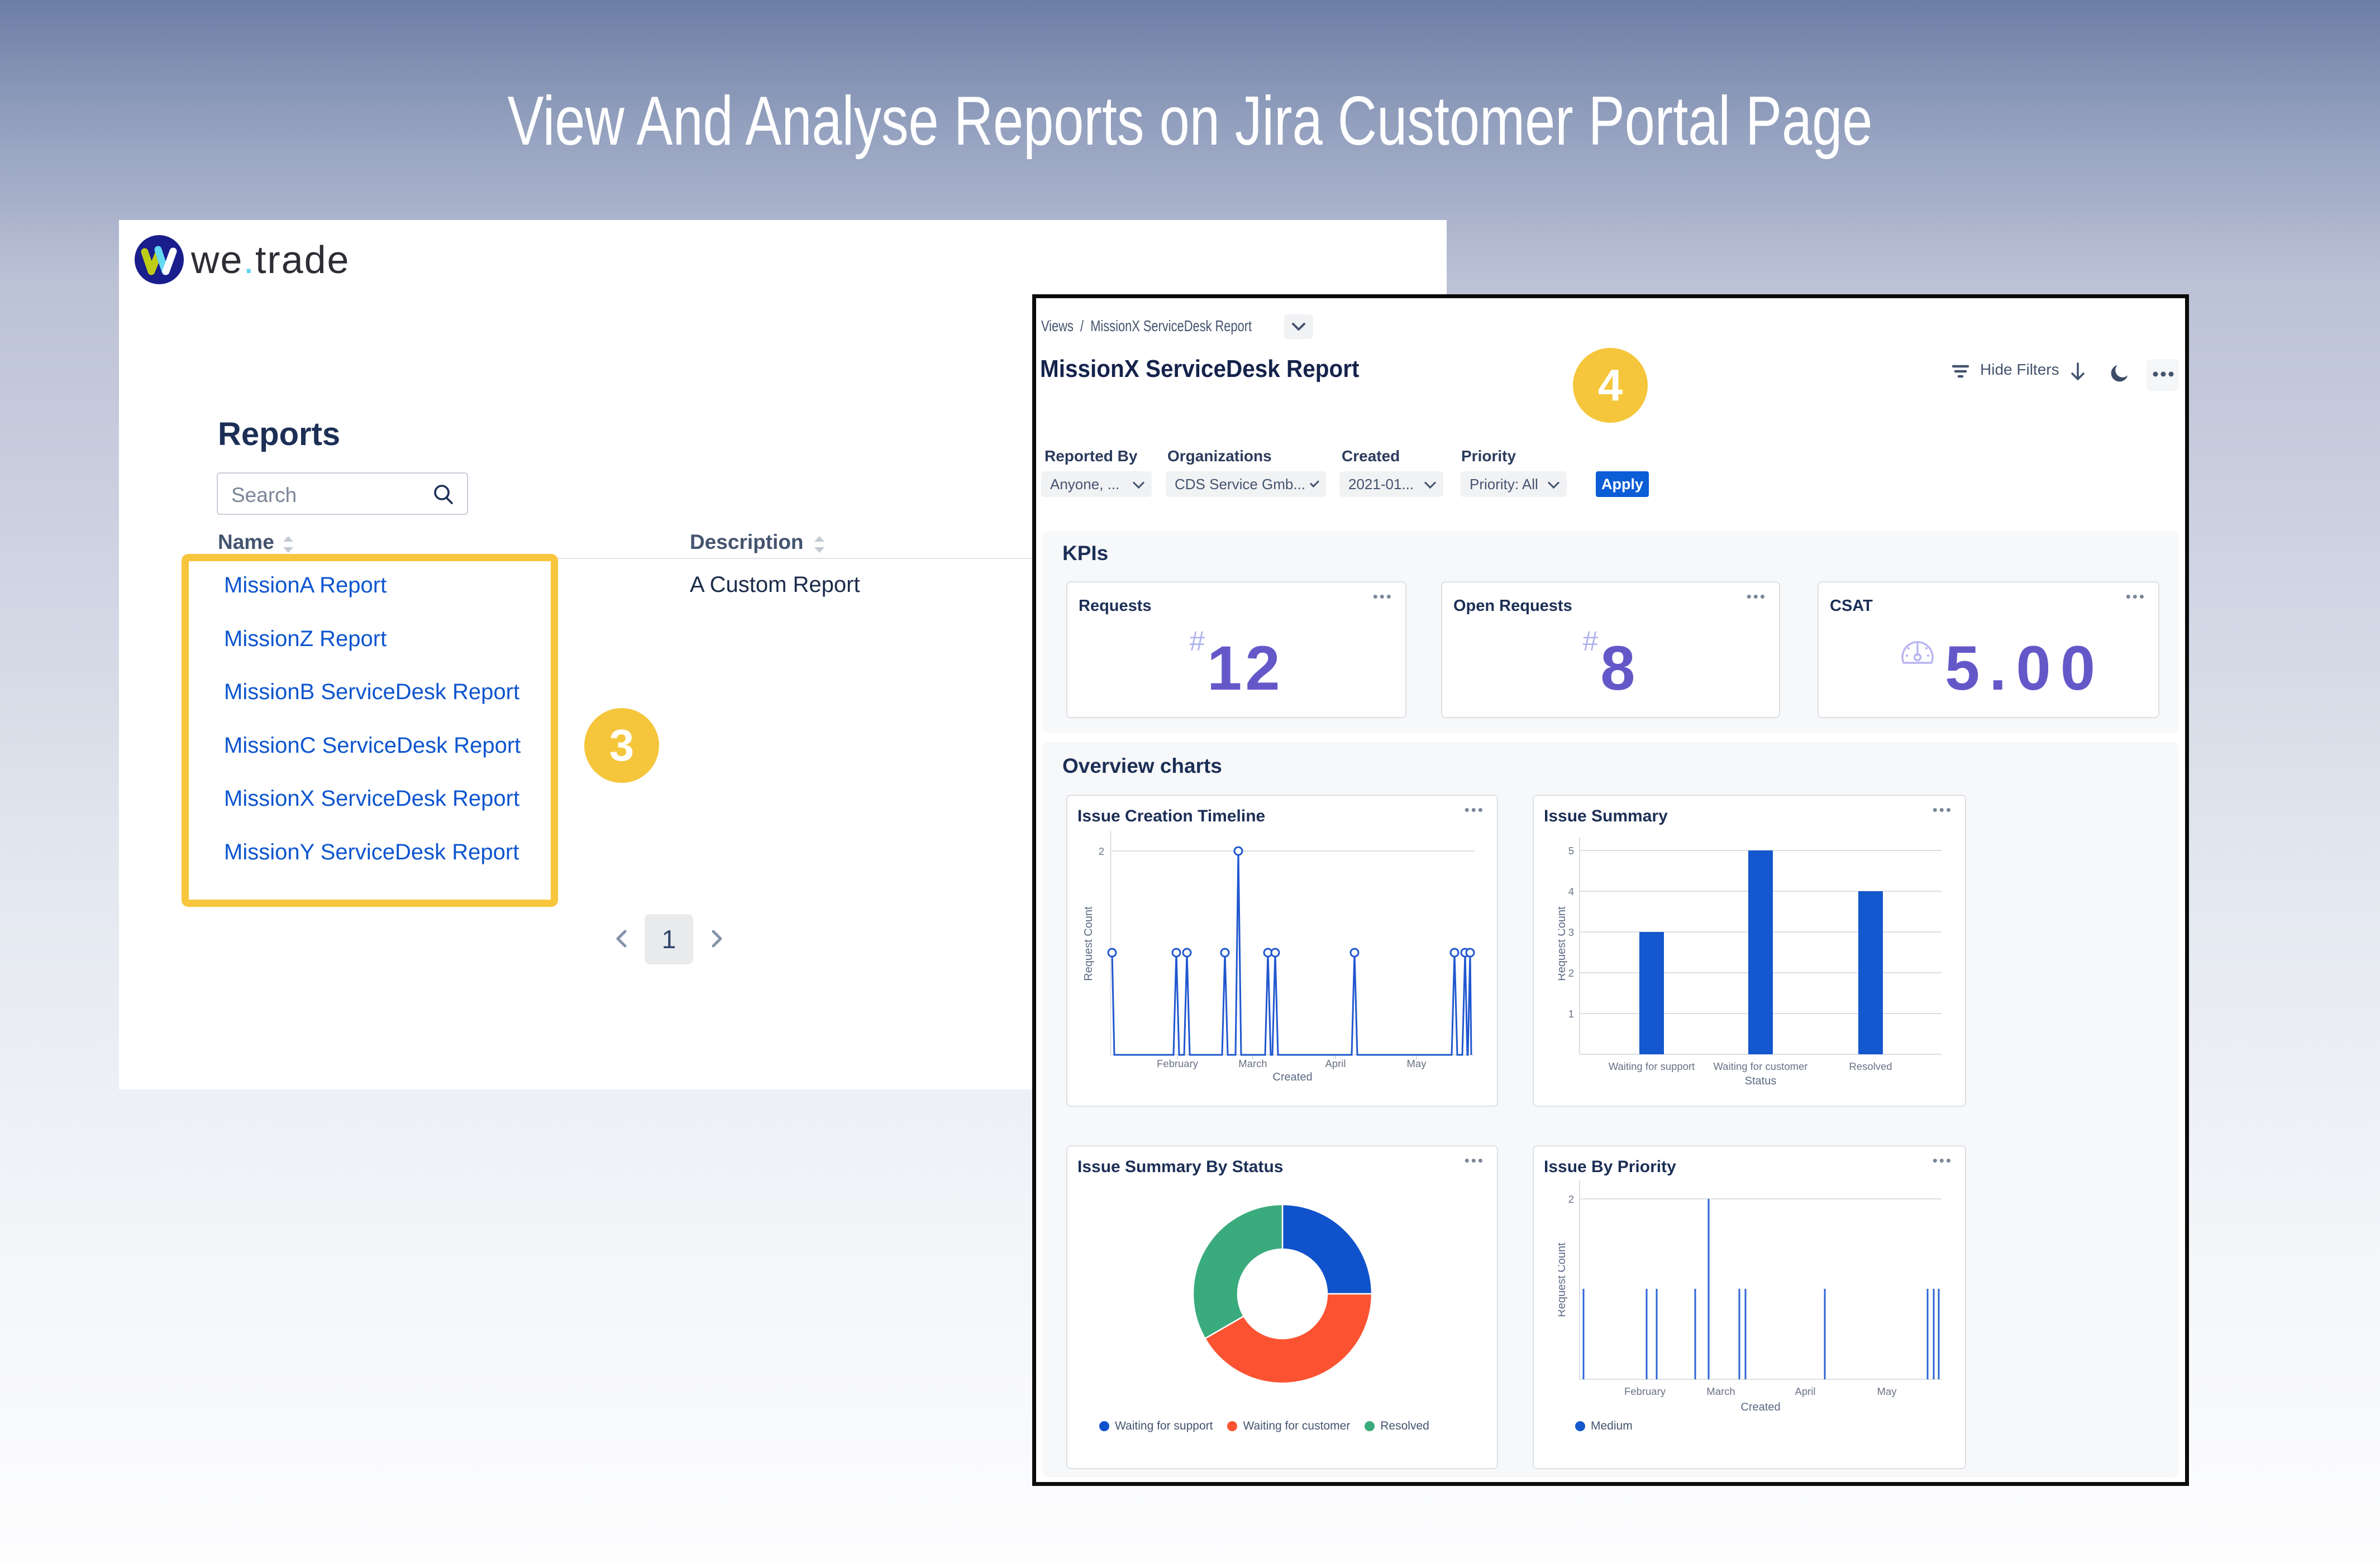 This screenshot has width=2380, height=1563. I want to click on svg-text: Status, so click(1761, 1081).